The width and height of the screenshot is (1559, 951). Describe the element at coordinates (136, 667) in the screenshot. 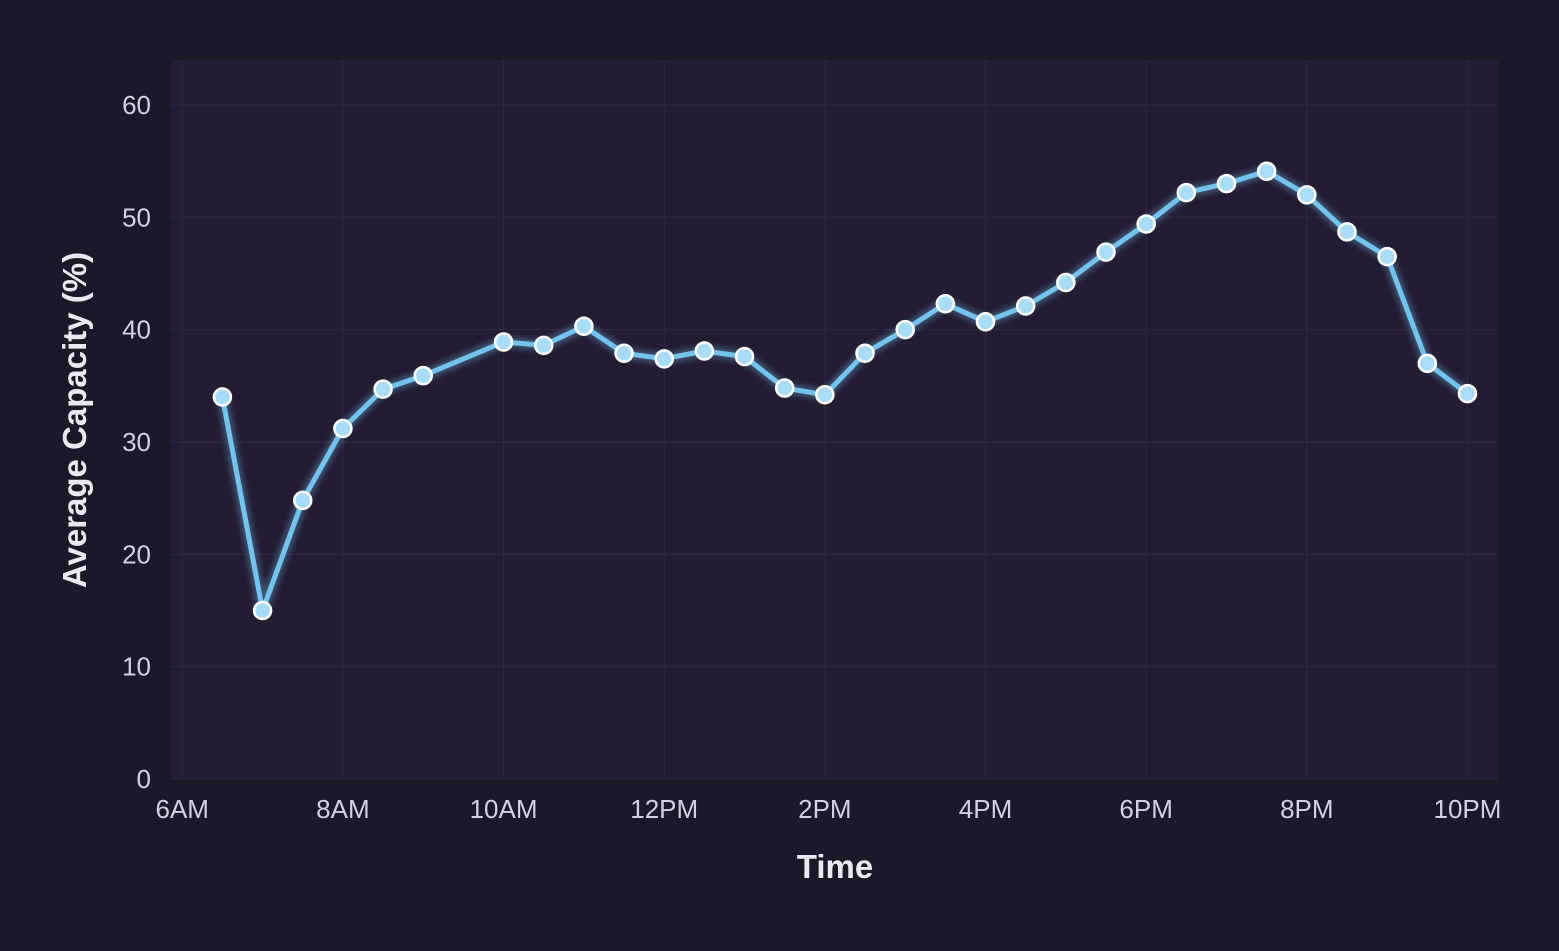

I see `y-tick-label: 10` at that location.